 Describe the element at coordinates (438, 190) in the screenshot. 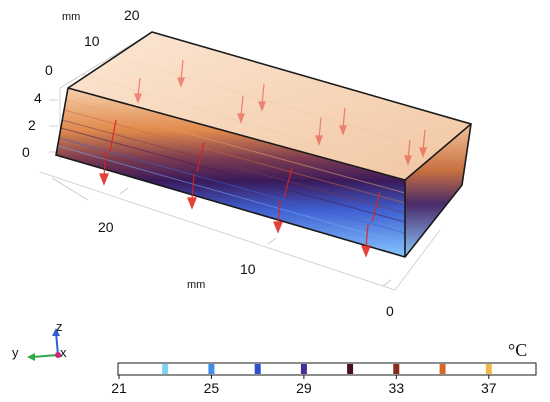

I see `box-right-face` at that location.